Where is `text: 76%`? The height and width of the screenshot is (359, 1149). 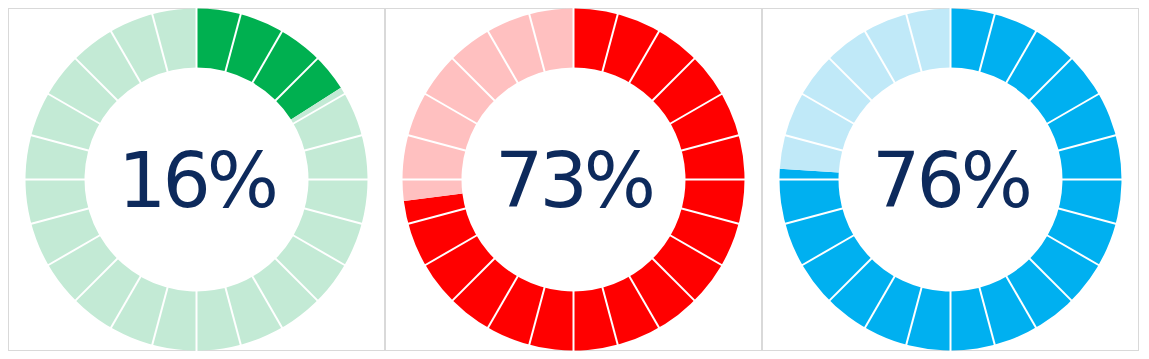
text: 76% is located at coordinates (951, 180).